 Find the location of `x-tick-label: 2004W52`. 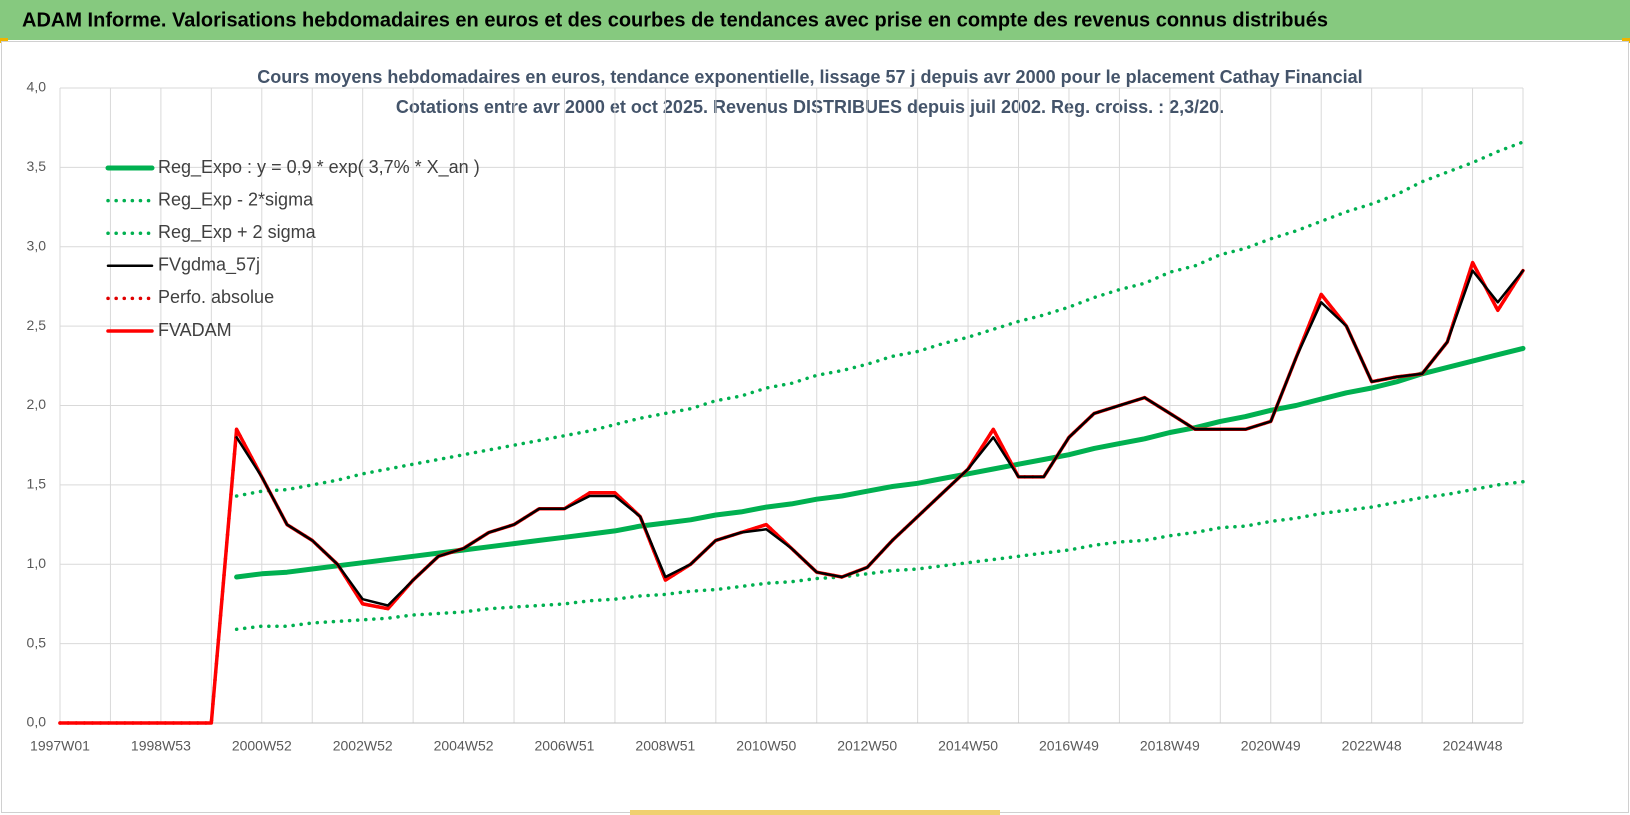

x-tick-label: 2004W52 is located at coordinates (464, 746).